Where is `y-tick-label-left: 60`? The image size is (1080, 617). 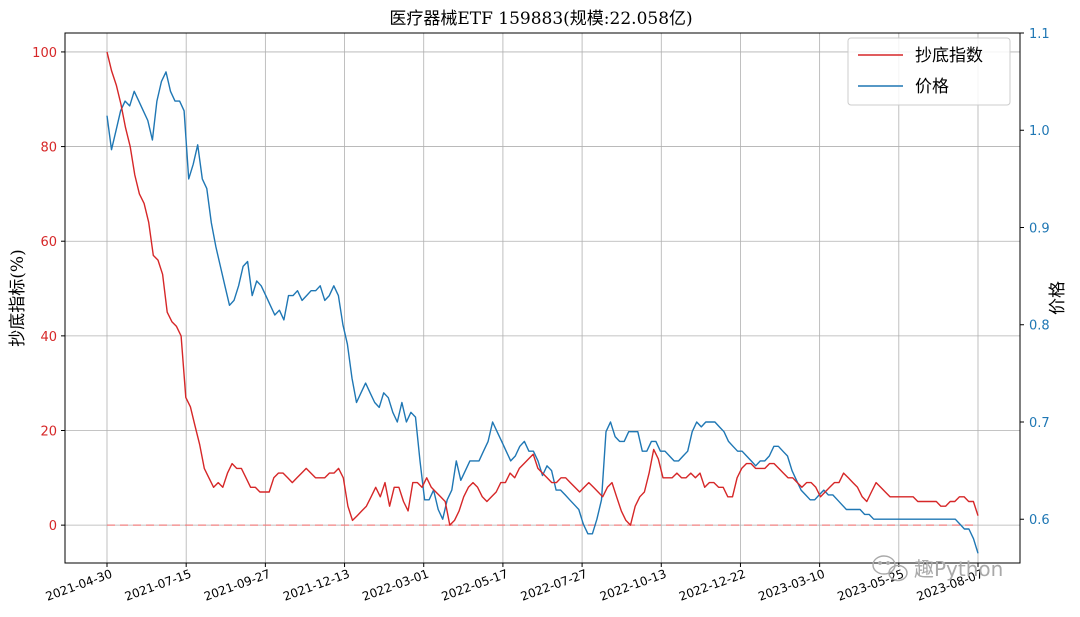
y-tick-label-left: 60 is located at coordinates (48, 242).